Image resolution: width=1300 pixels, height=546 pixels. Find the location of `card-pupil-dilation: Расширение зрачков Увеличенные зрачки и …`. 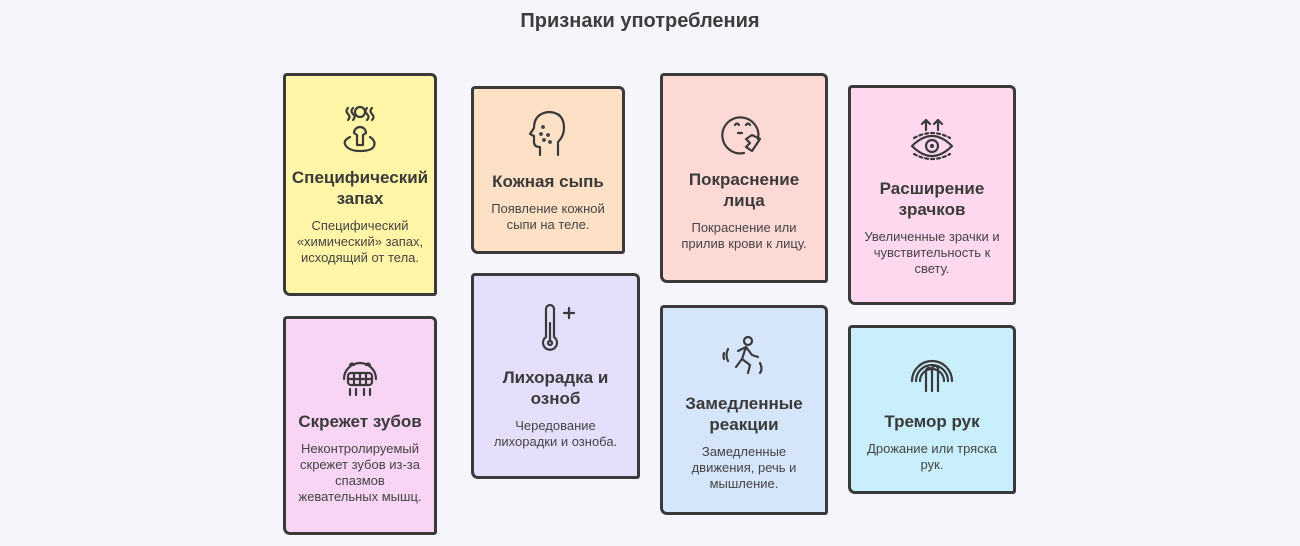

card-pupil-dilation: Расширение зрачков Увеличенные зрачки и … is located at coordinates (932, 195).